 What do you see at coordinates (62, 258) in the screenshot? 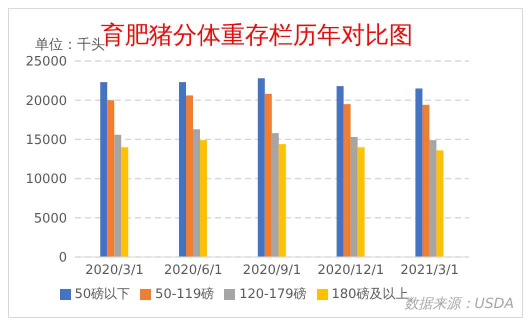
I see `y-tick-label: 0` at bounding box center [62, 258].